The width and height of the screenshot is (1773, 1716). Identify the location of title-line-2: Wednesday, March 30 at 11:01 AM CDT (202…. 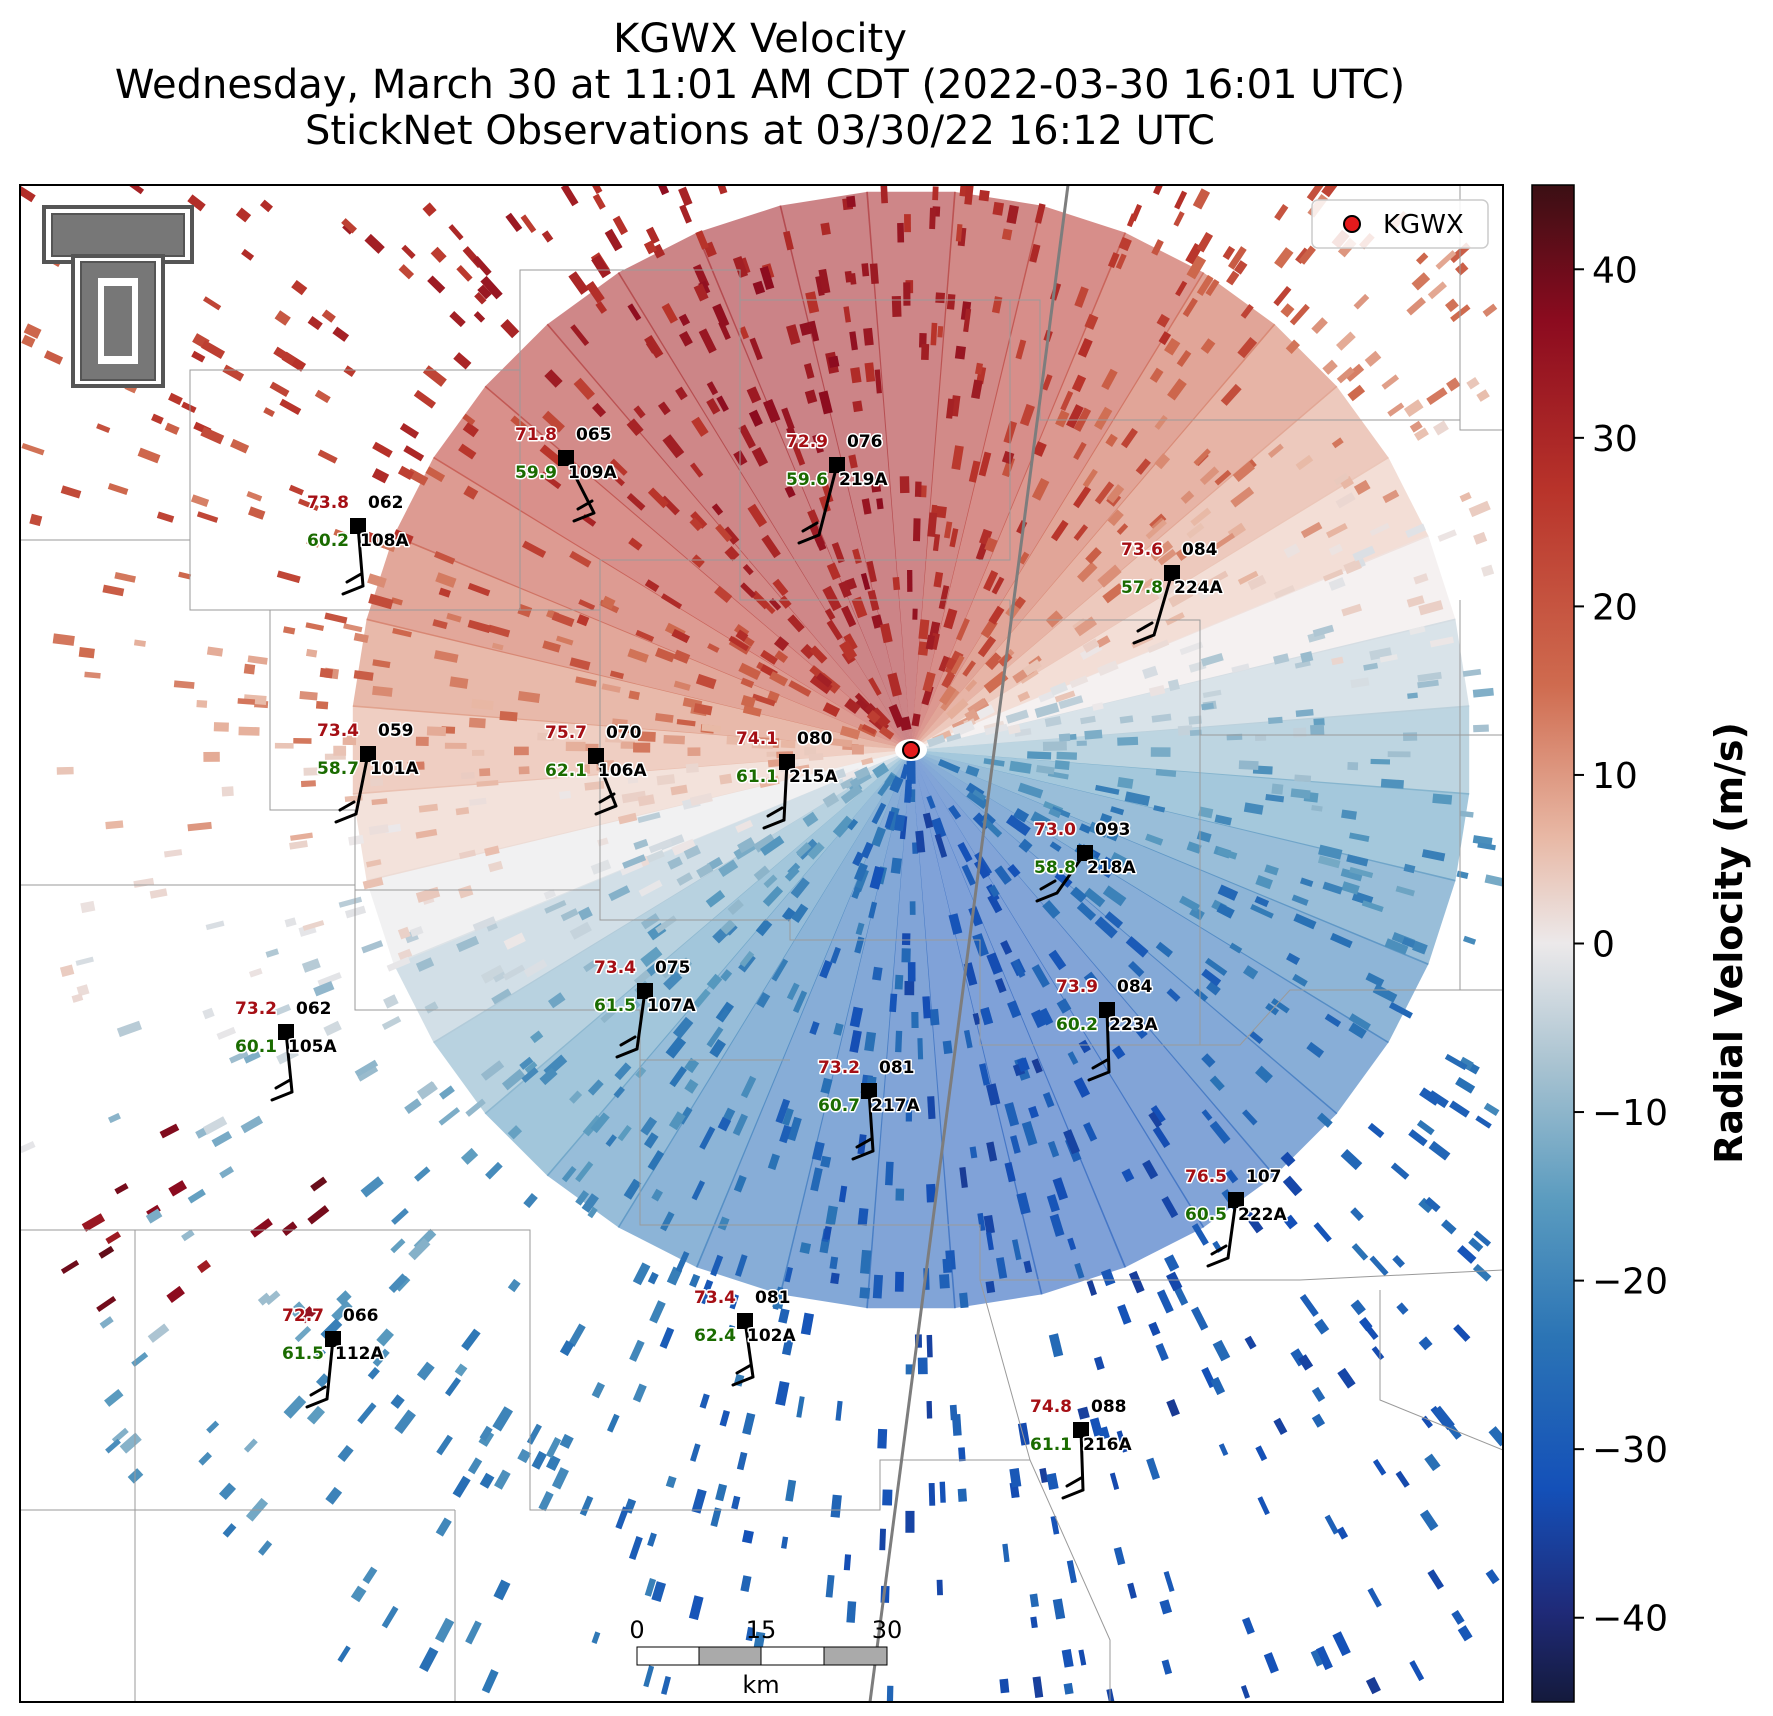
(760, 85).